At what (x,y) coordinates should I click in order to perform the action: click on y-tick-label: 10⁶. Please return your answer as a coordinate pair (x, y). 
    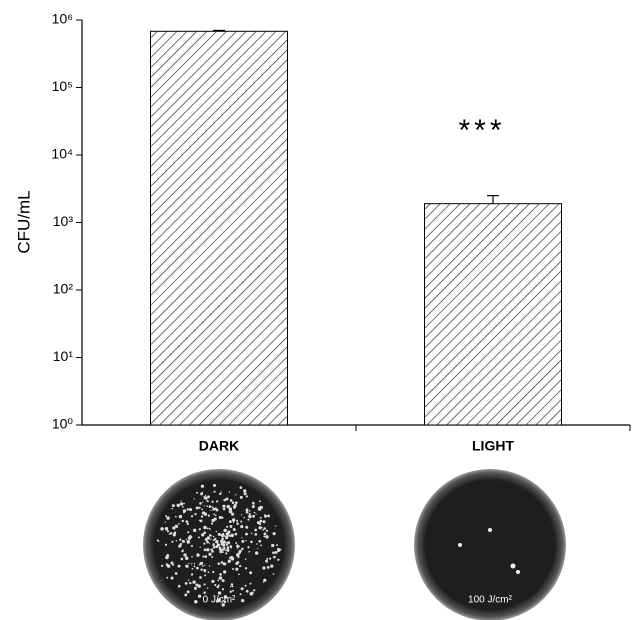
    Looking at the image, I should click on (62, 19).